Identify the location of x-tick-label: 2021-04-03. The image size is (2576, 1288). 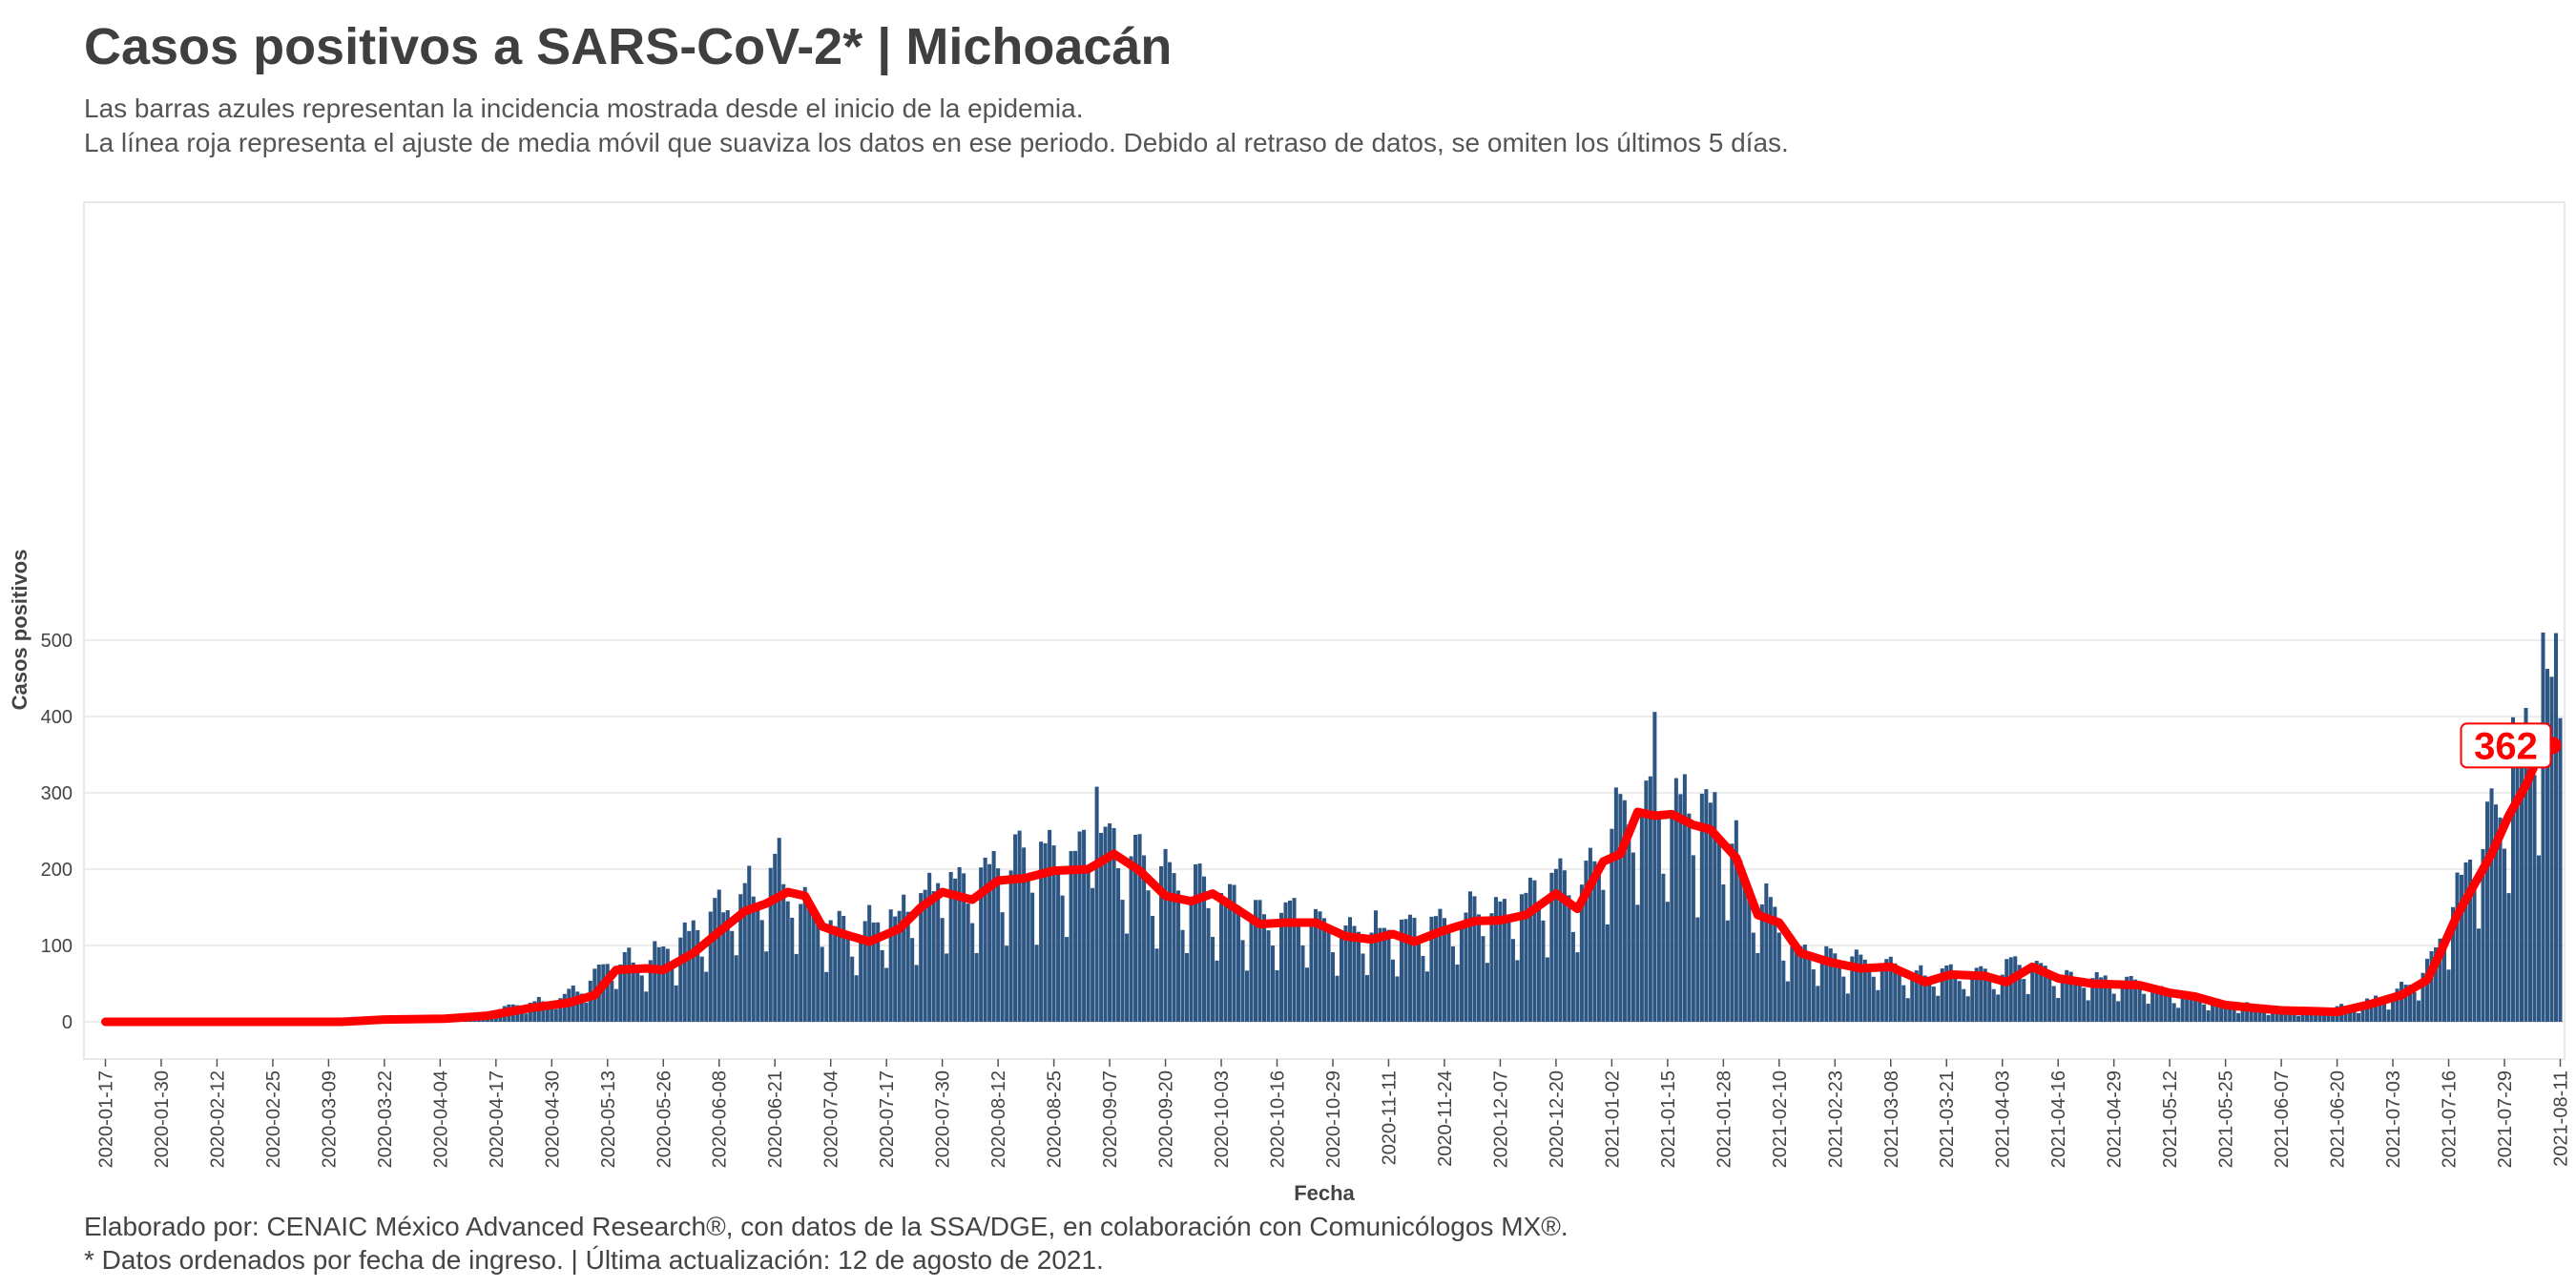
(2003, 1119).